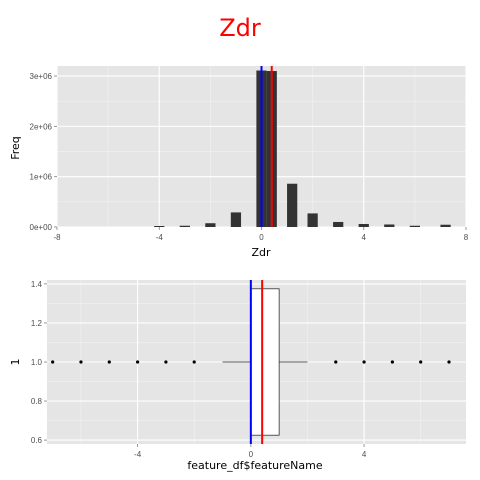  I want to click on boxplot-reference-lines, so click(256, 362).